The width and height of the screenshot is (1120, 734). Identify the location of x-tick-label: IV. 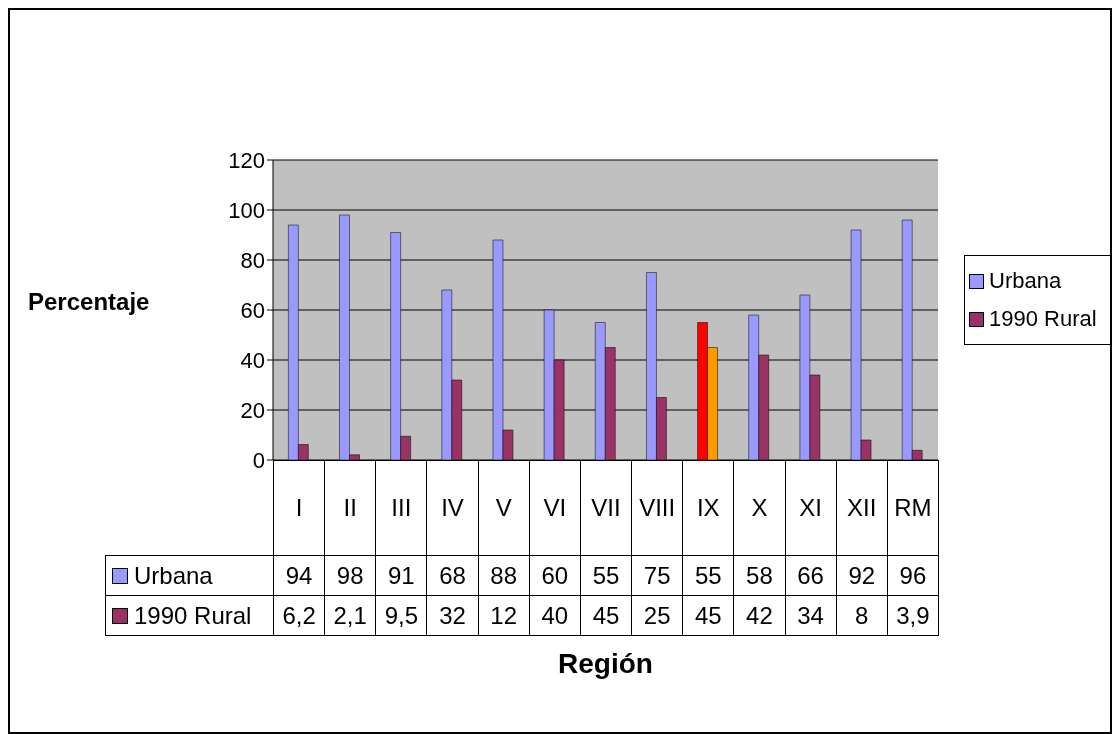
(452, 508).